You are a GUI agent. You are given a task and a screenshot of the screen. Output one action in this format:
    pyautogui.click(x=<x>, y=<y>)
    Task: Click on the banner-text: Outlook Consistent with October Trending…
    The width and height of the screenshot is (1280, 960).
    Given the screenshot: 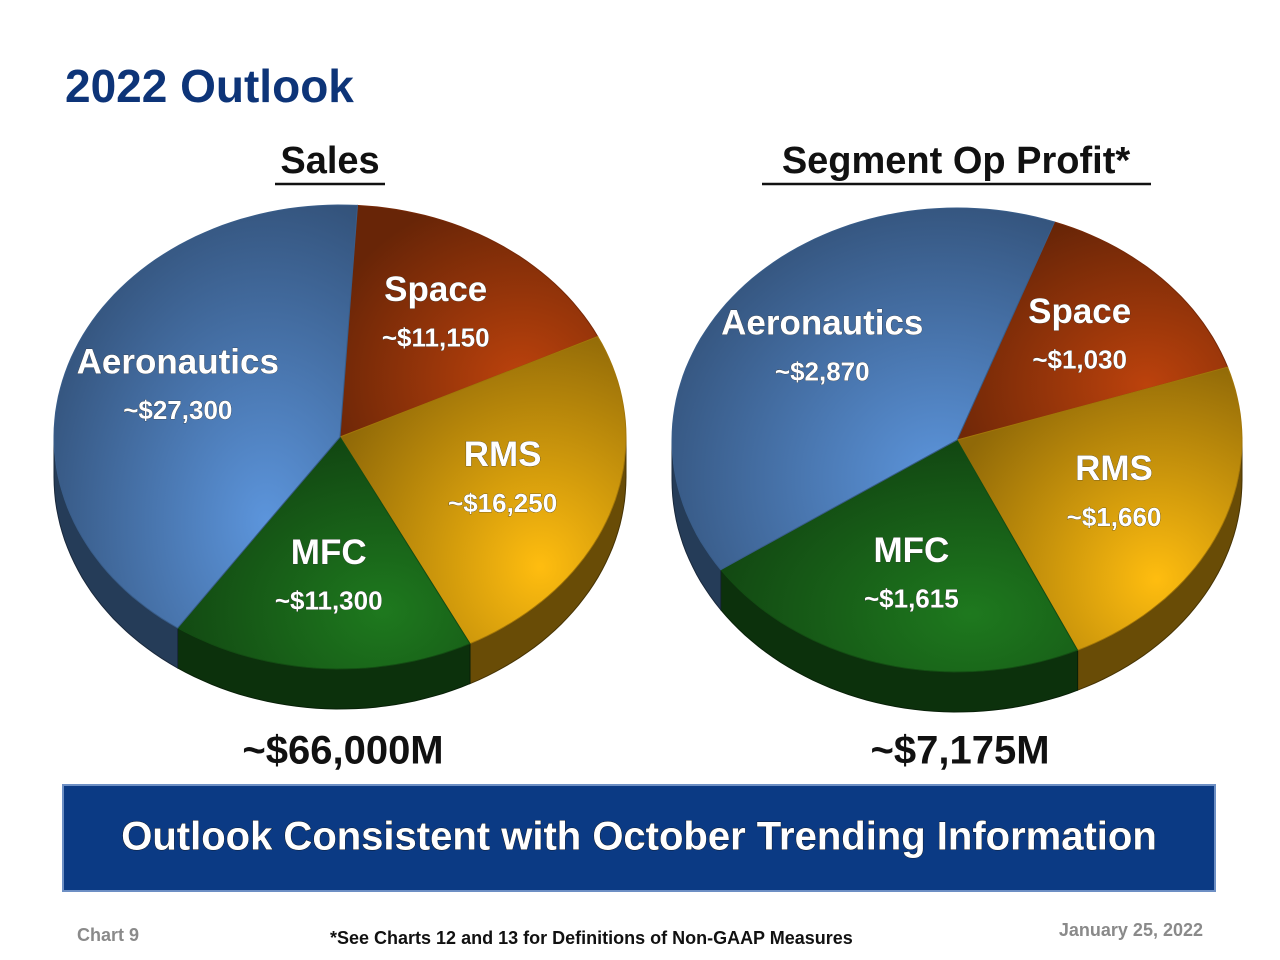 What is the action you would take?
    pyautogui.click(x=639, y=837)
    